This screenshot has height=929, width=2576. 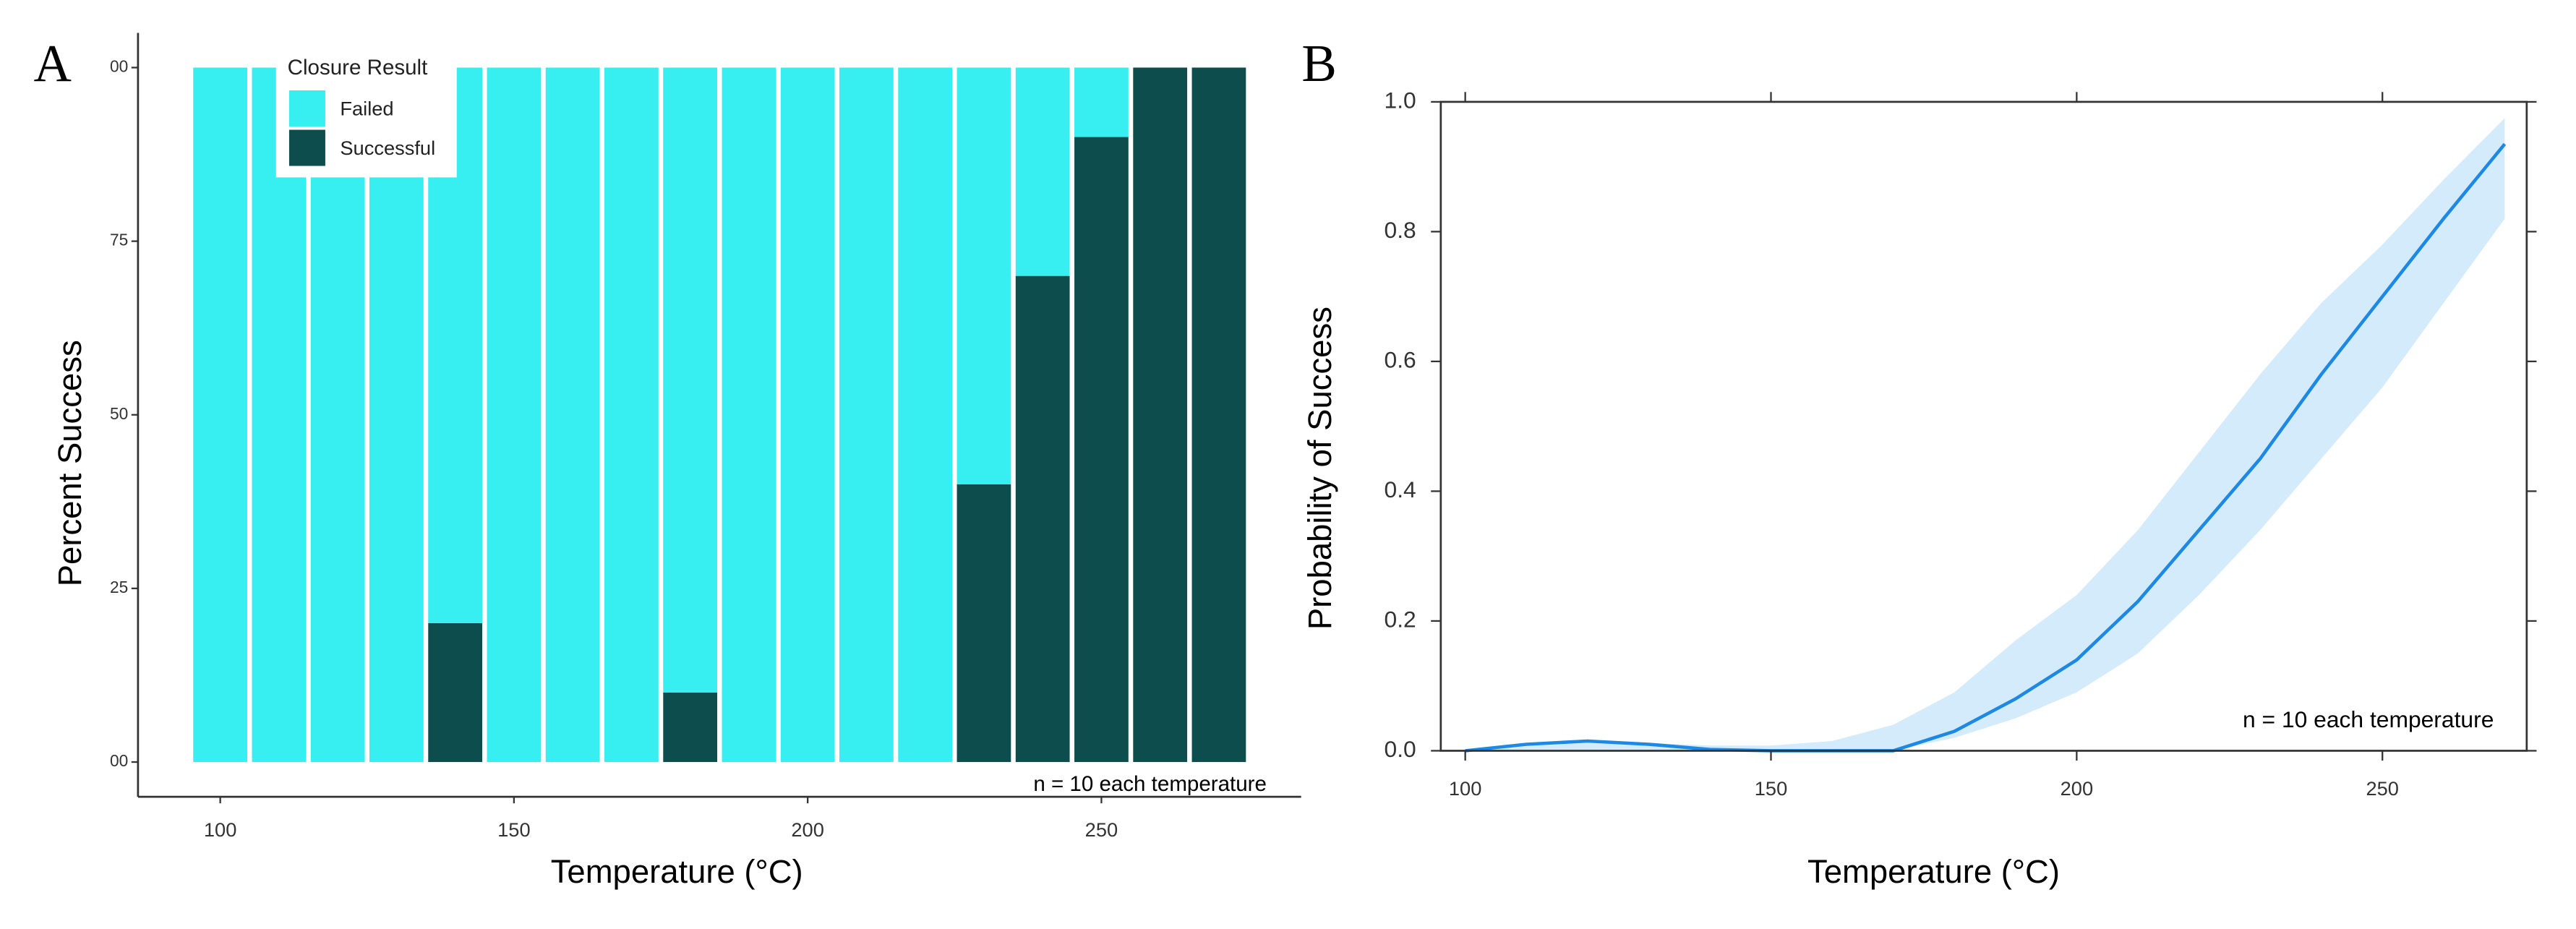 I want to click on y-tick-label: 0.4, so click(x=1400, y=489).